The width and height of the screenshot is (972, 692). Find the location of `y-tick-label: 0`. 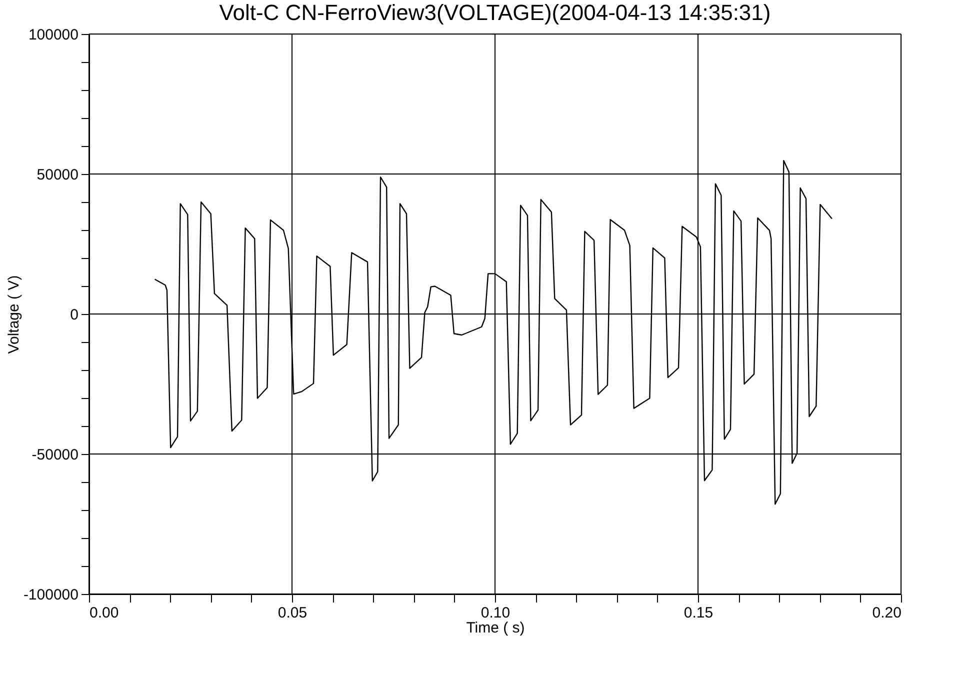

y-tick-label: 0 is located at coordinates (74, 315).